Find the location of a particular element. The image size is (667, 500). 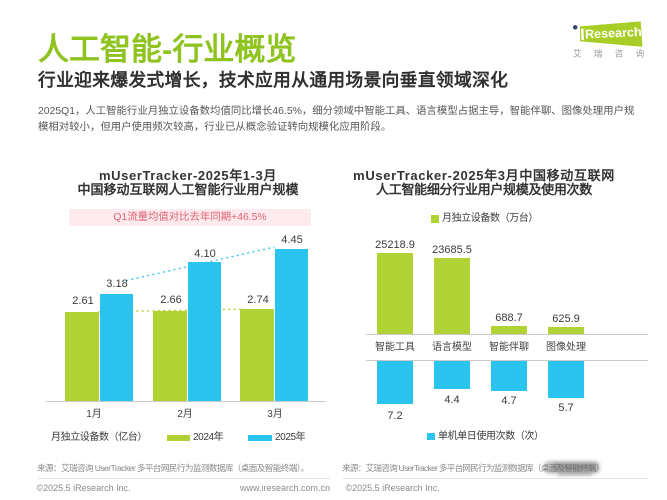

svg-text: Research is located at coordinates (613, 33).